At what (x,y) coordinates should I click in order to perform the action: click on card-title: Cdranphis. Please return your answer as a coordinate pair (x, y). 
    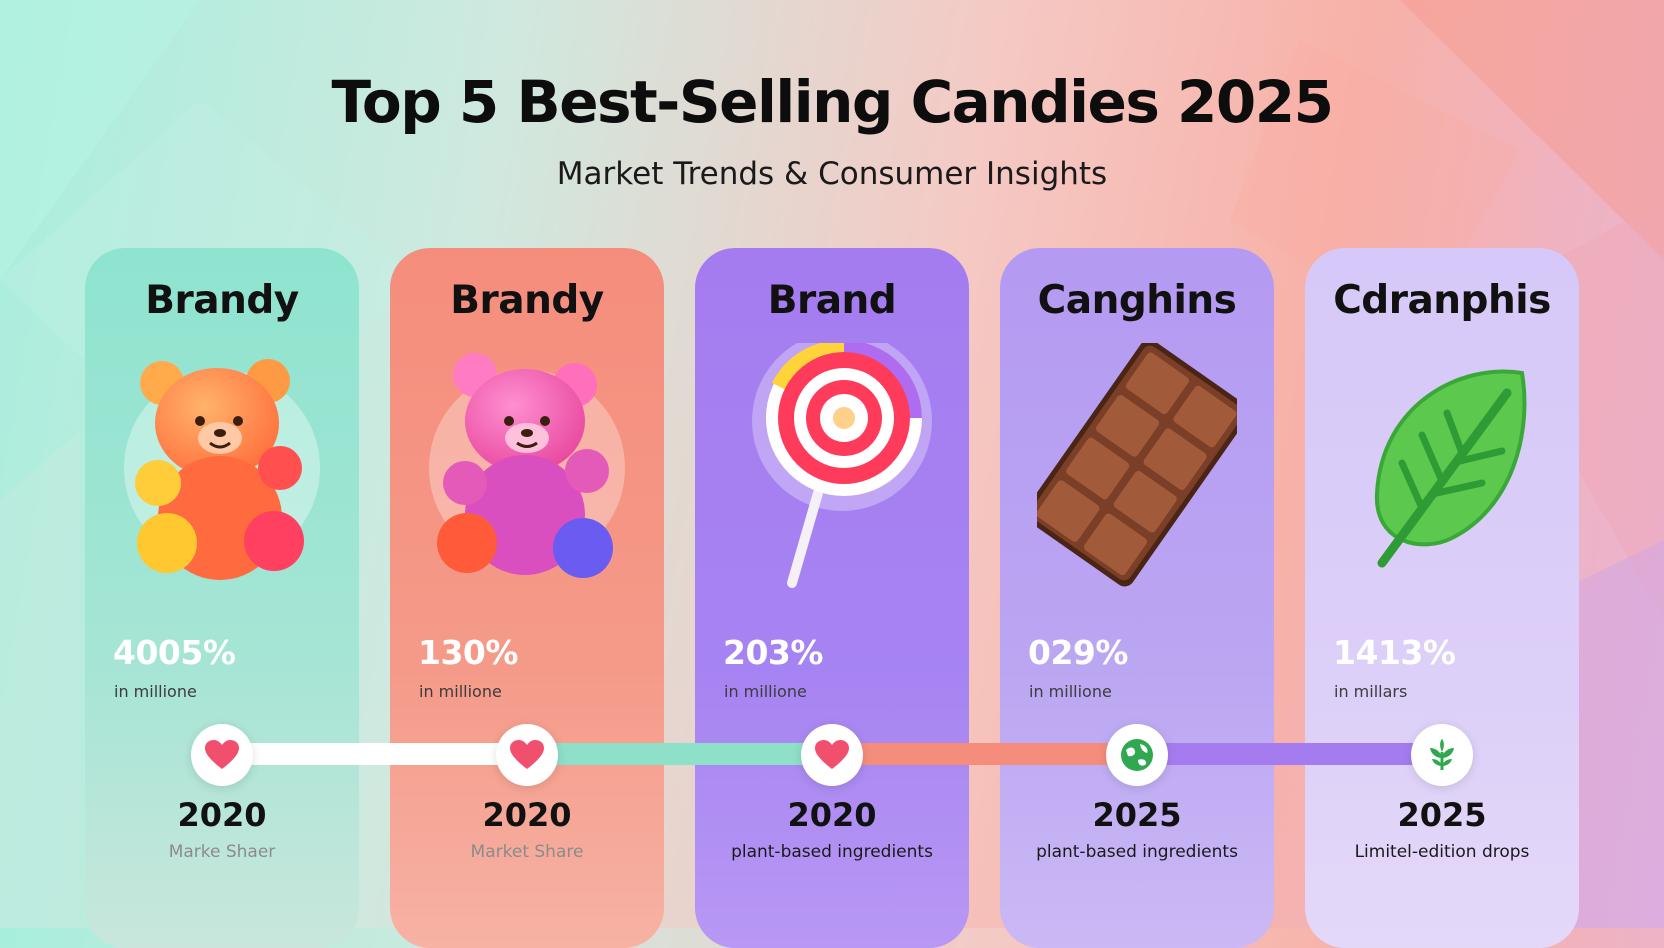
    Looking at the image, I should click on (1442, 300).